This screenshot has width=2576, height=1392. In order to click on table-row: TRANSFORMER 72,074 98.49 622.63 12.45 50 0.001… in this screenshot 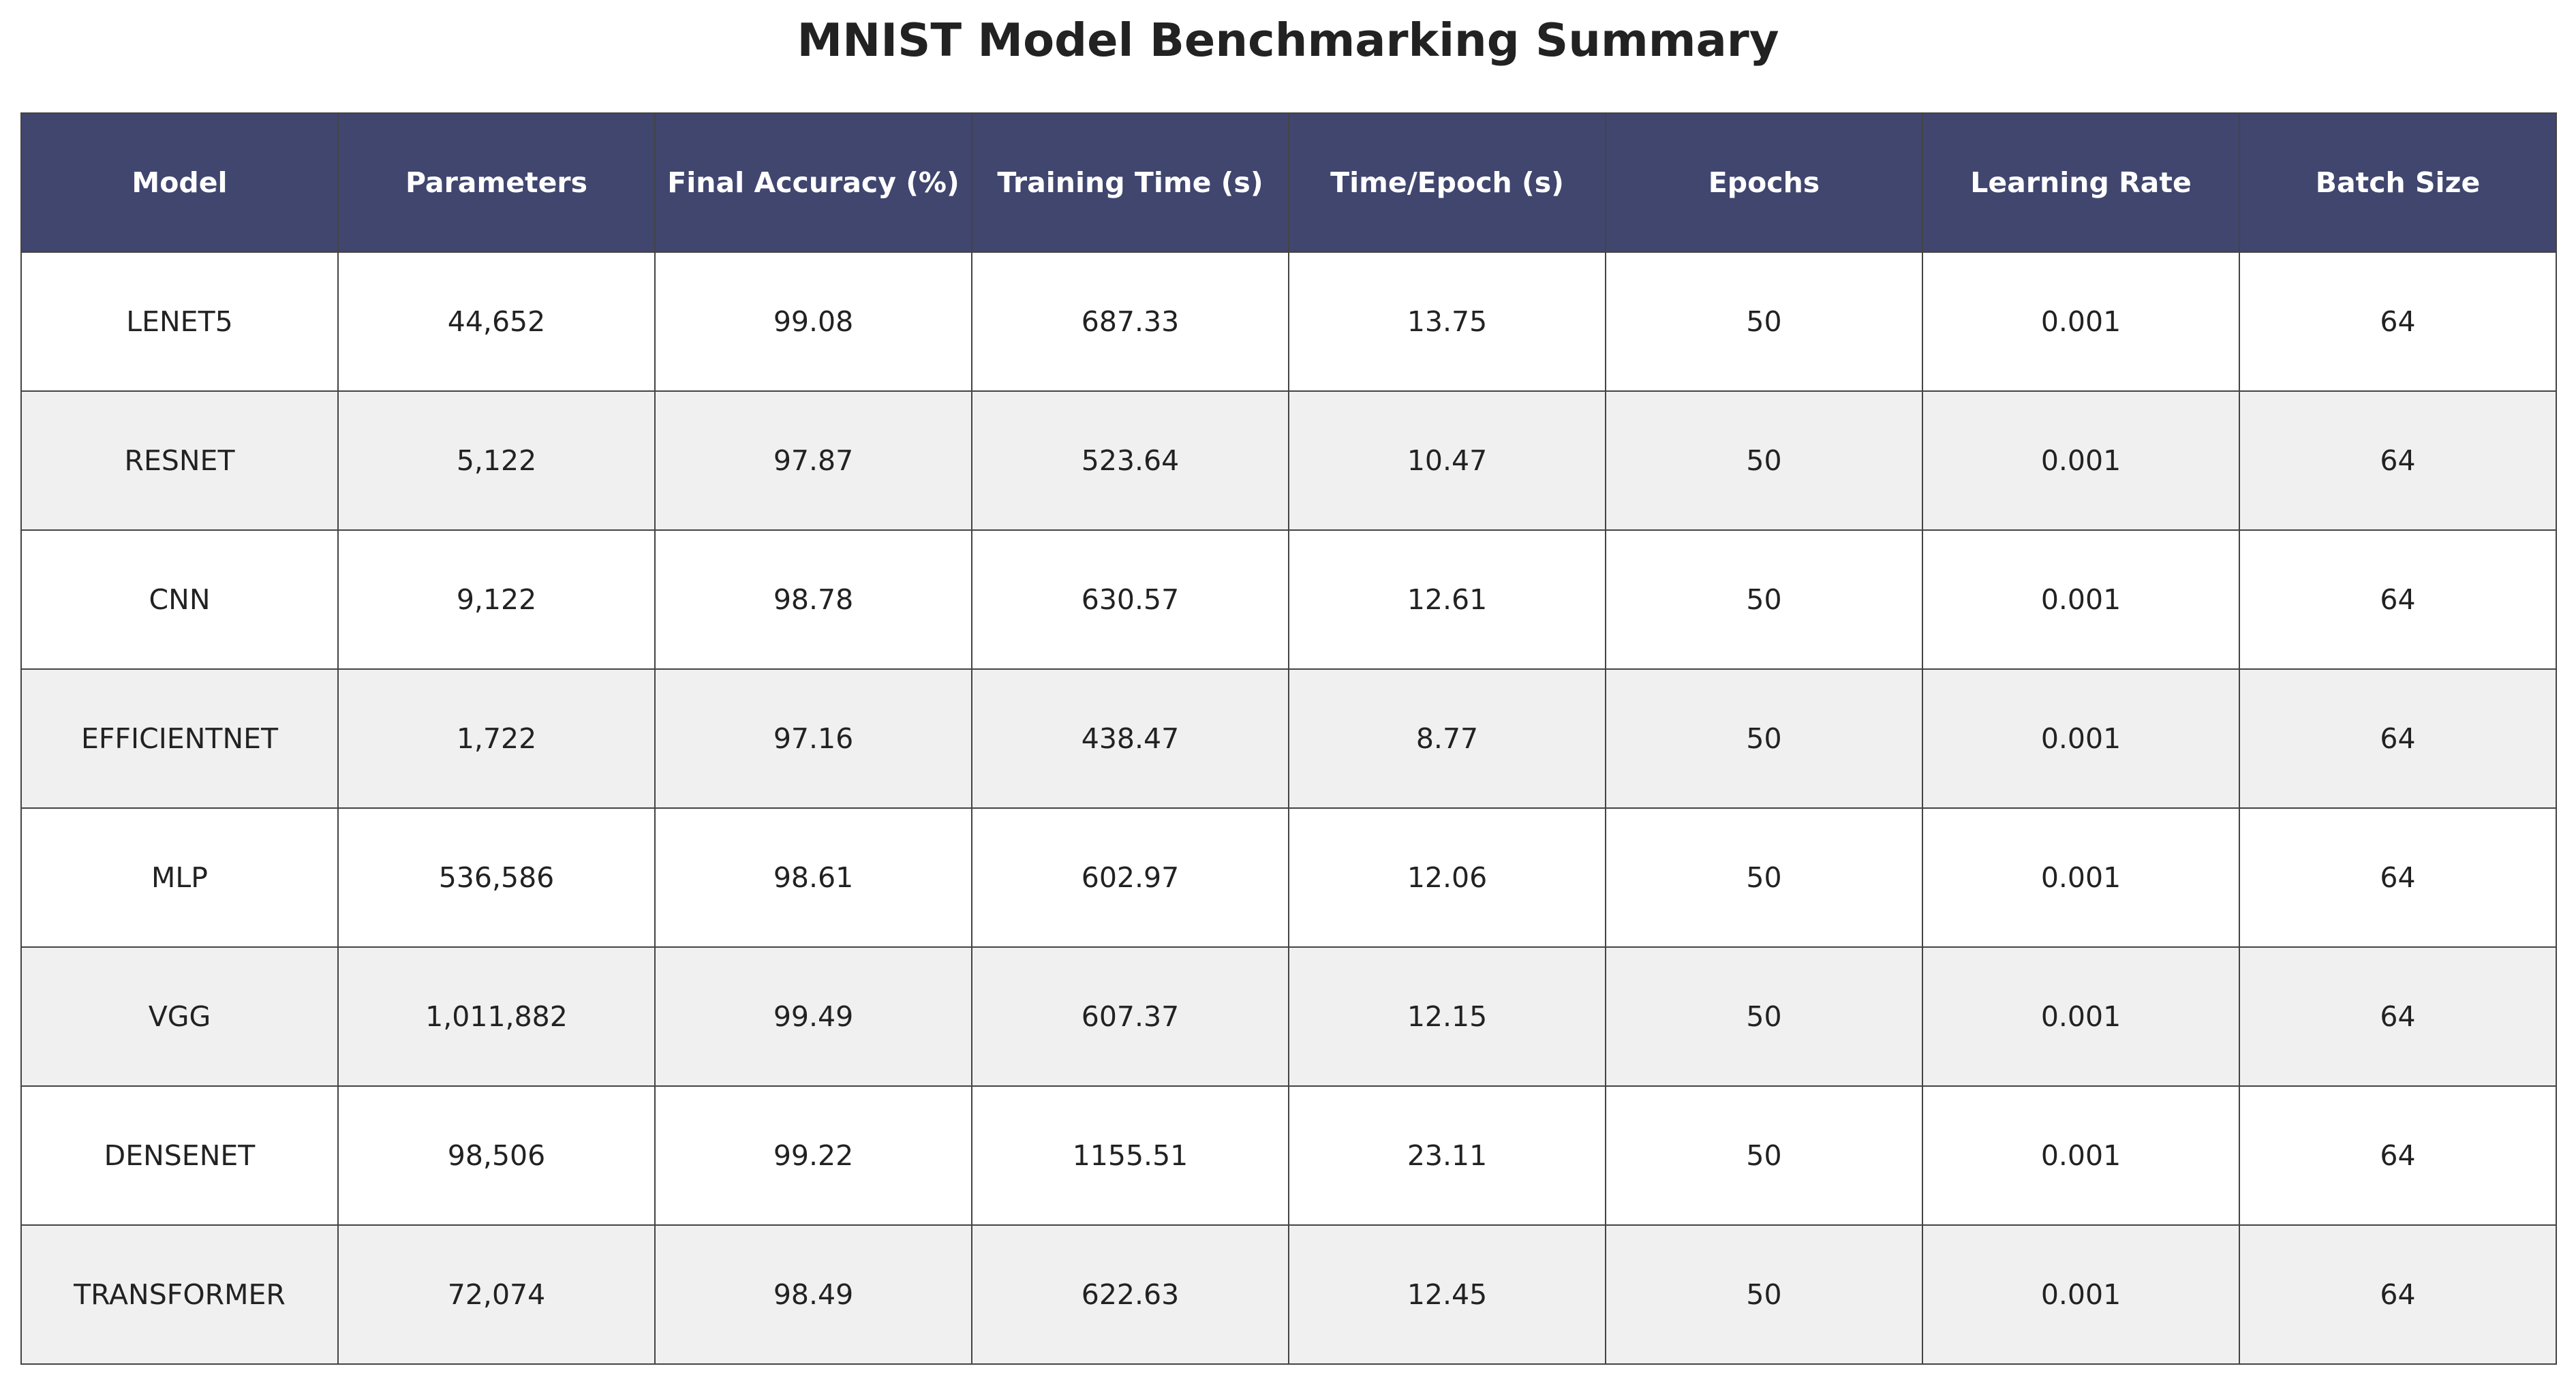, I will do `click(1288, 1294)`.